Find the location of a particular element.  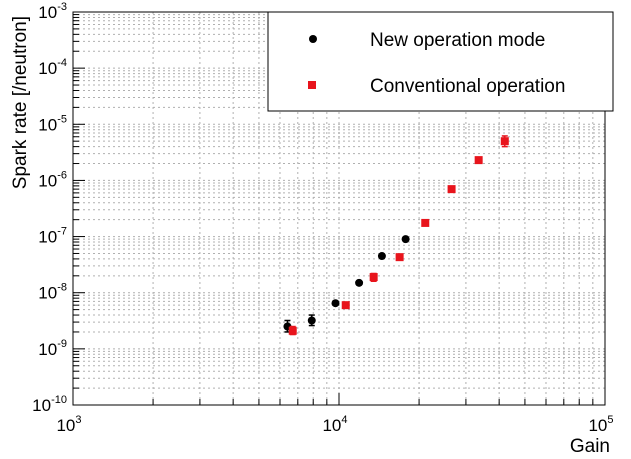

y-tick-label: 10⁻⁶ is located at coordinates (52, 179).